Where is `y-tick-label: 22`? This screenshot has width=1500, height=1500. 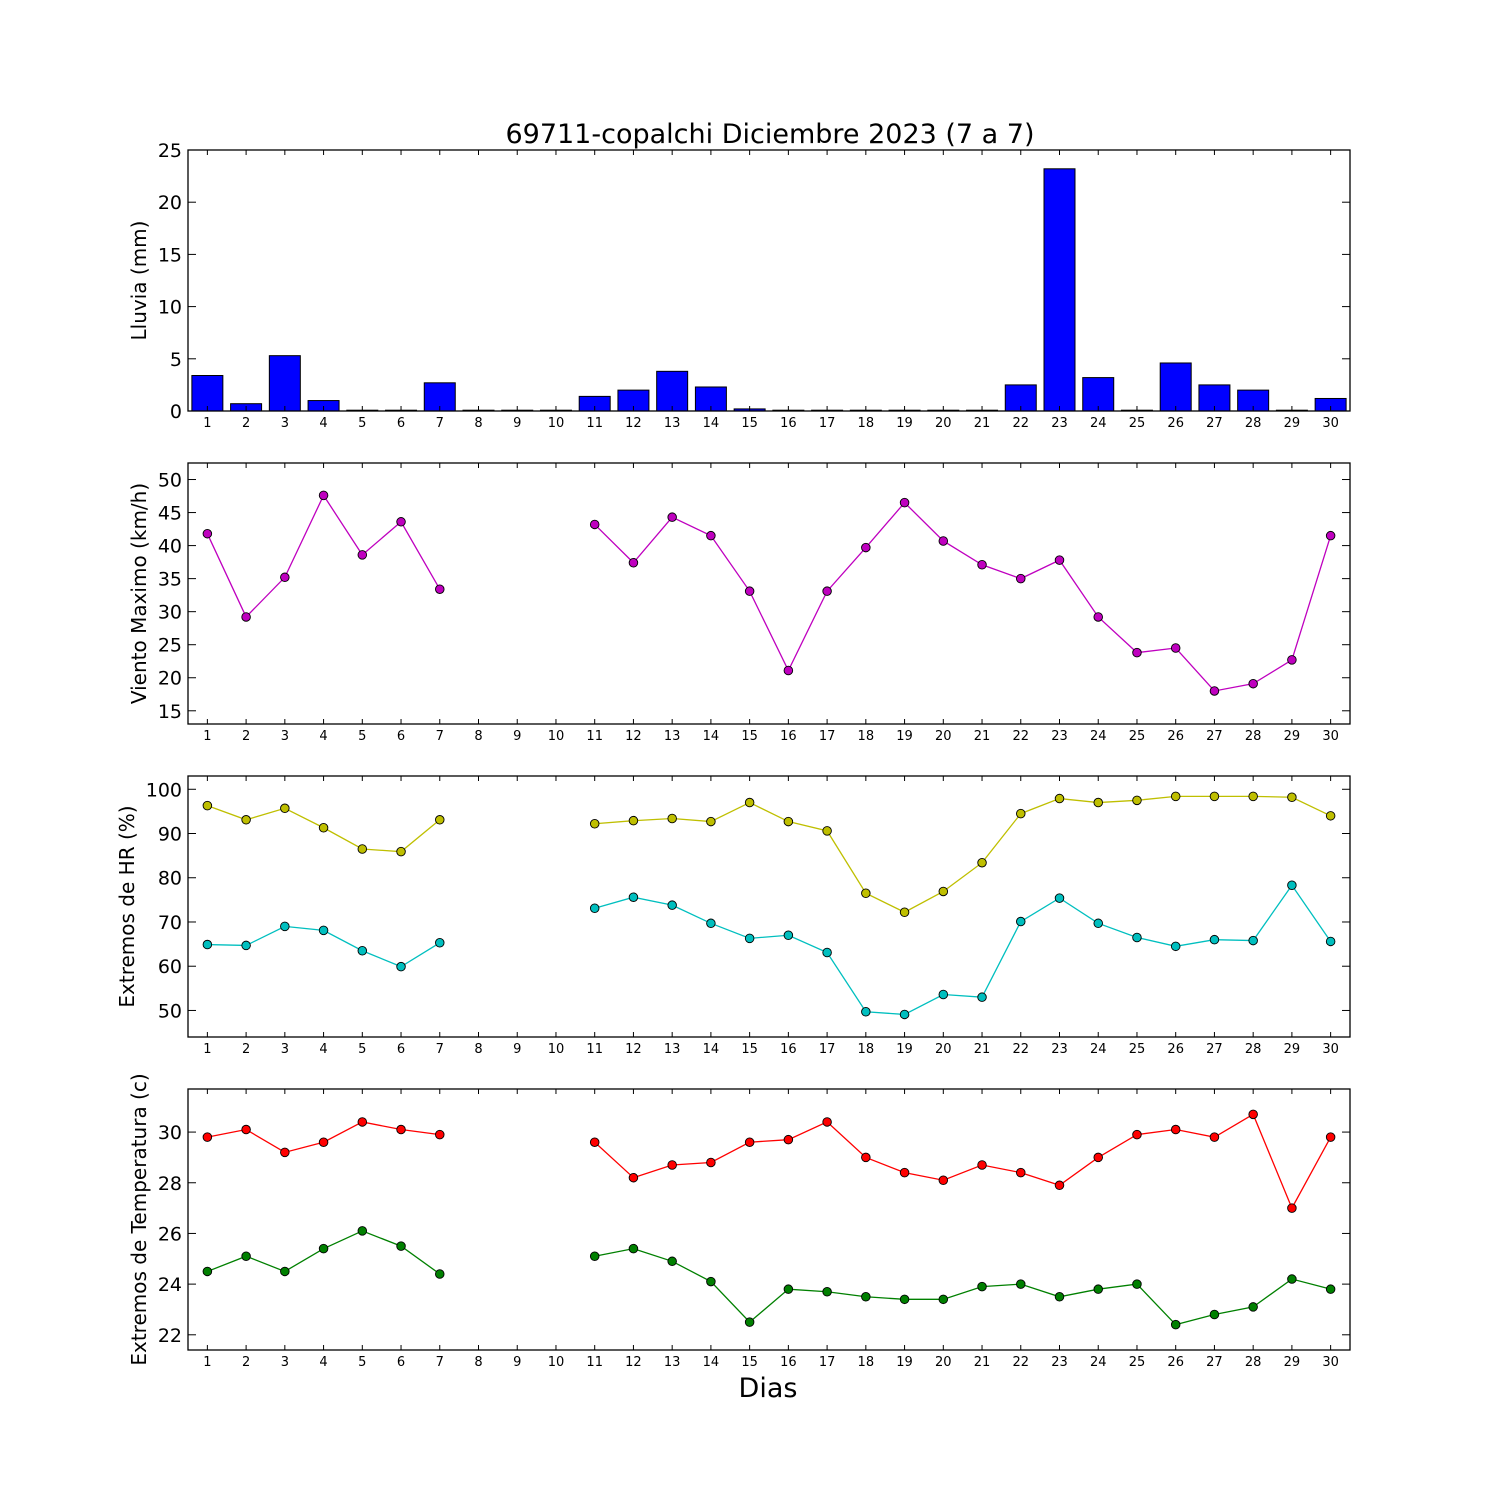 y-tick-label: 22 is located at coordinates (170, 1336).